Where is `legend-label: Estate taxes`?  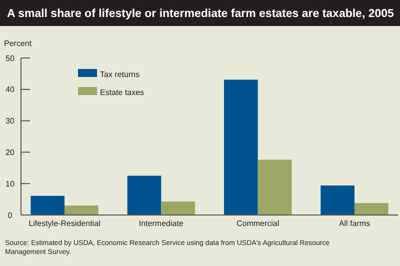
legend-label: Estate taxes is located at coordinates (122, 92).